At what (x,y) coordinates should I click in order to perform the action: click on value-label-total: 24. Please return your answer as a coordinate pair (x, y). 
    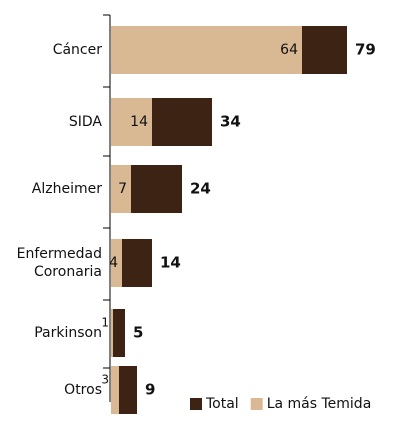
    Looking at the image, I should click on (200, 189).